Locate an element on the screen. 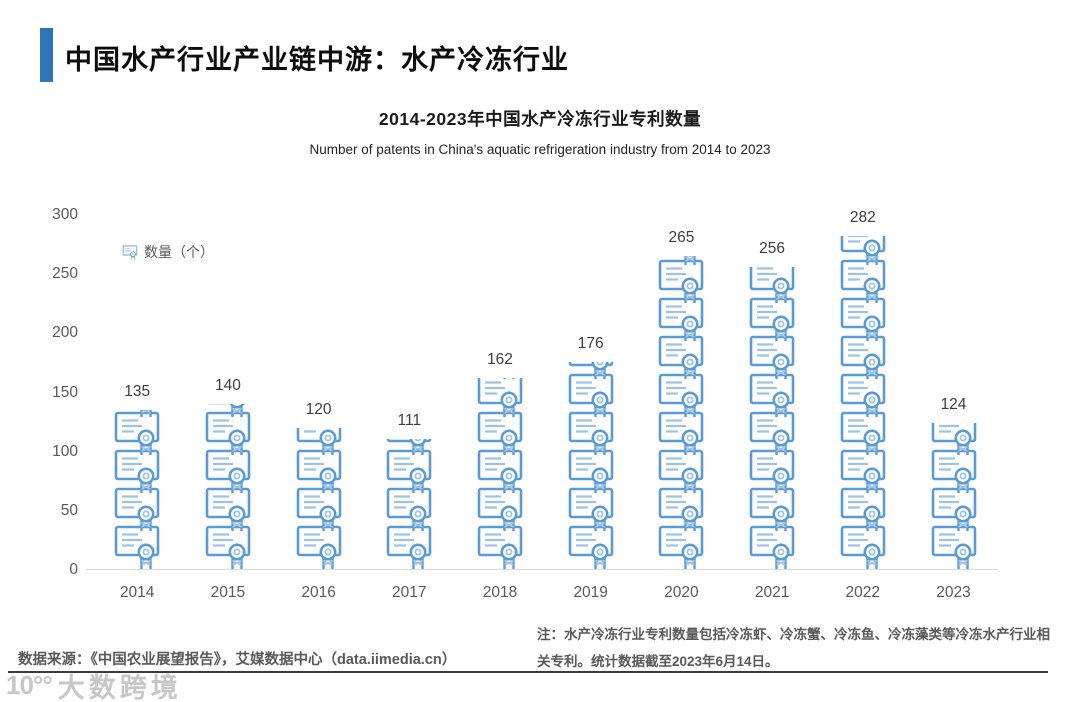 This screenshot has height=702, width=1080. bar-value-label: 162 is located at coordinates (500, 359).